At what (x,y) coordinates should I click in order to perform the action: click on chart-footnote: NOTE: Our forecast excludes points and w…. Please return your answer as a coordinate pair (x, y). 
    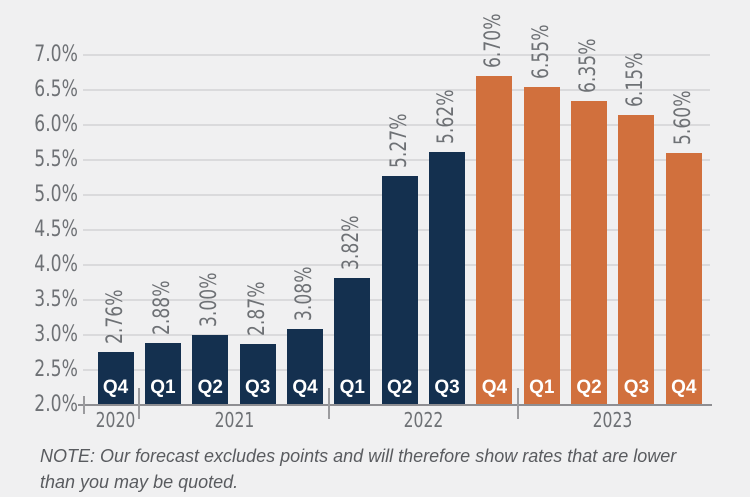
    Looking at the image, I should click on (358, 469).